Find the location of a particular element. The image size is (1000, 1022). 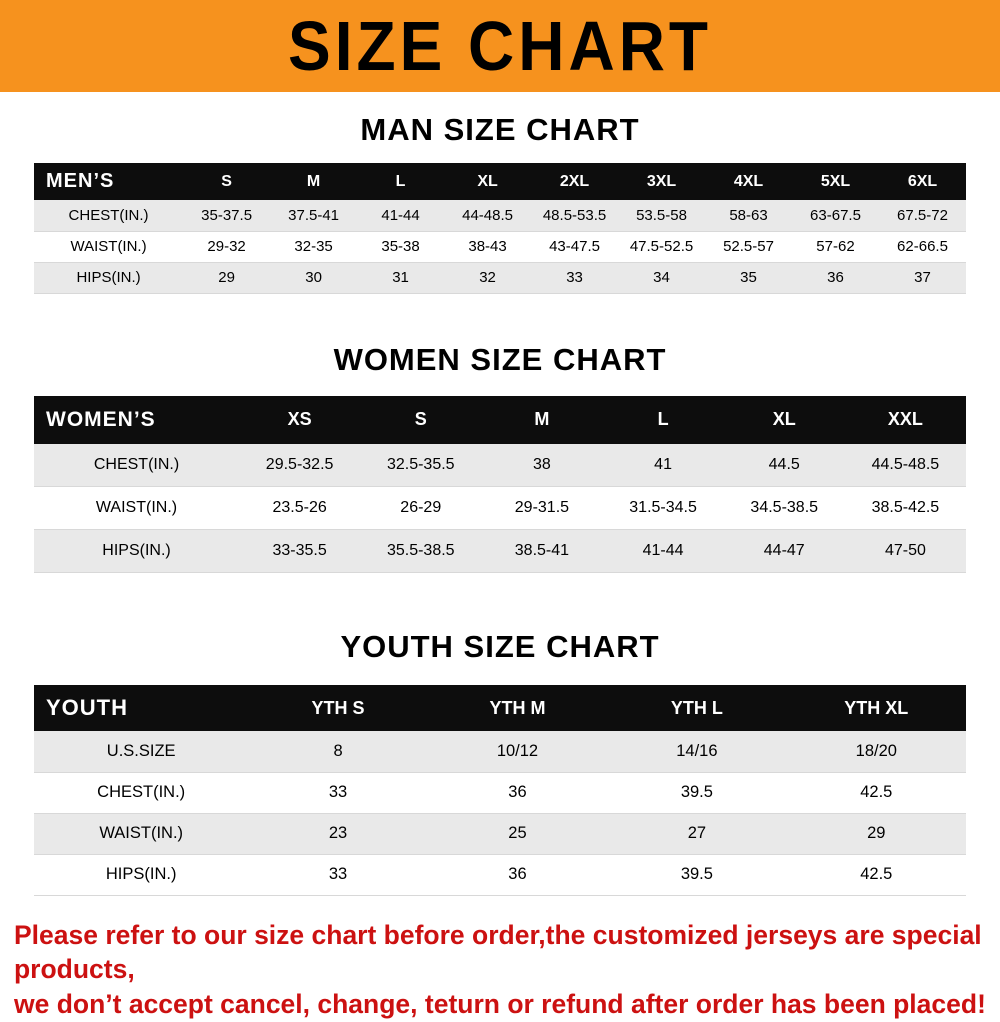

size-value: 35 is located at coordinates (748, 277).